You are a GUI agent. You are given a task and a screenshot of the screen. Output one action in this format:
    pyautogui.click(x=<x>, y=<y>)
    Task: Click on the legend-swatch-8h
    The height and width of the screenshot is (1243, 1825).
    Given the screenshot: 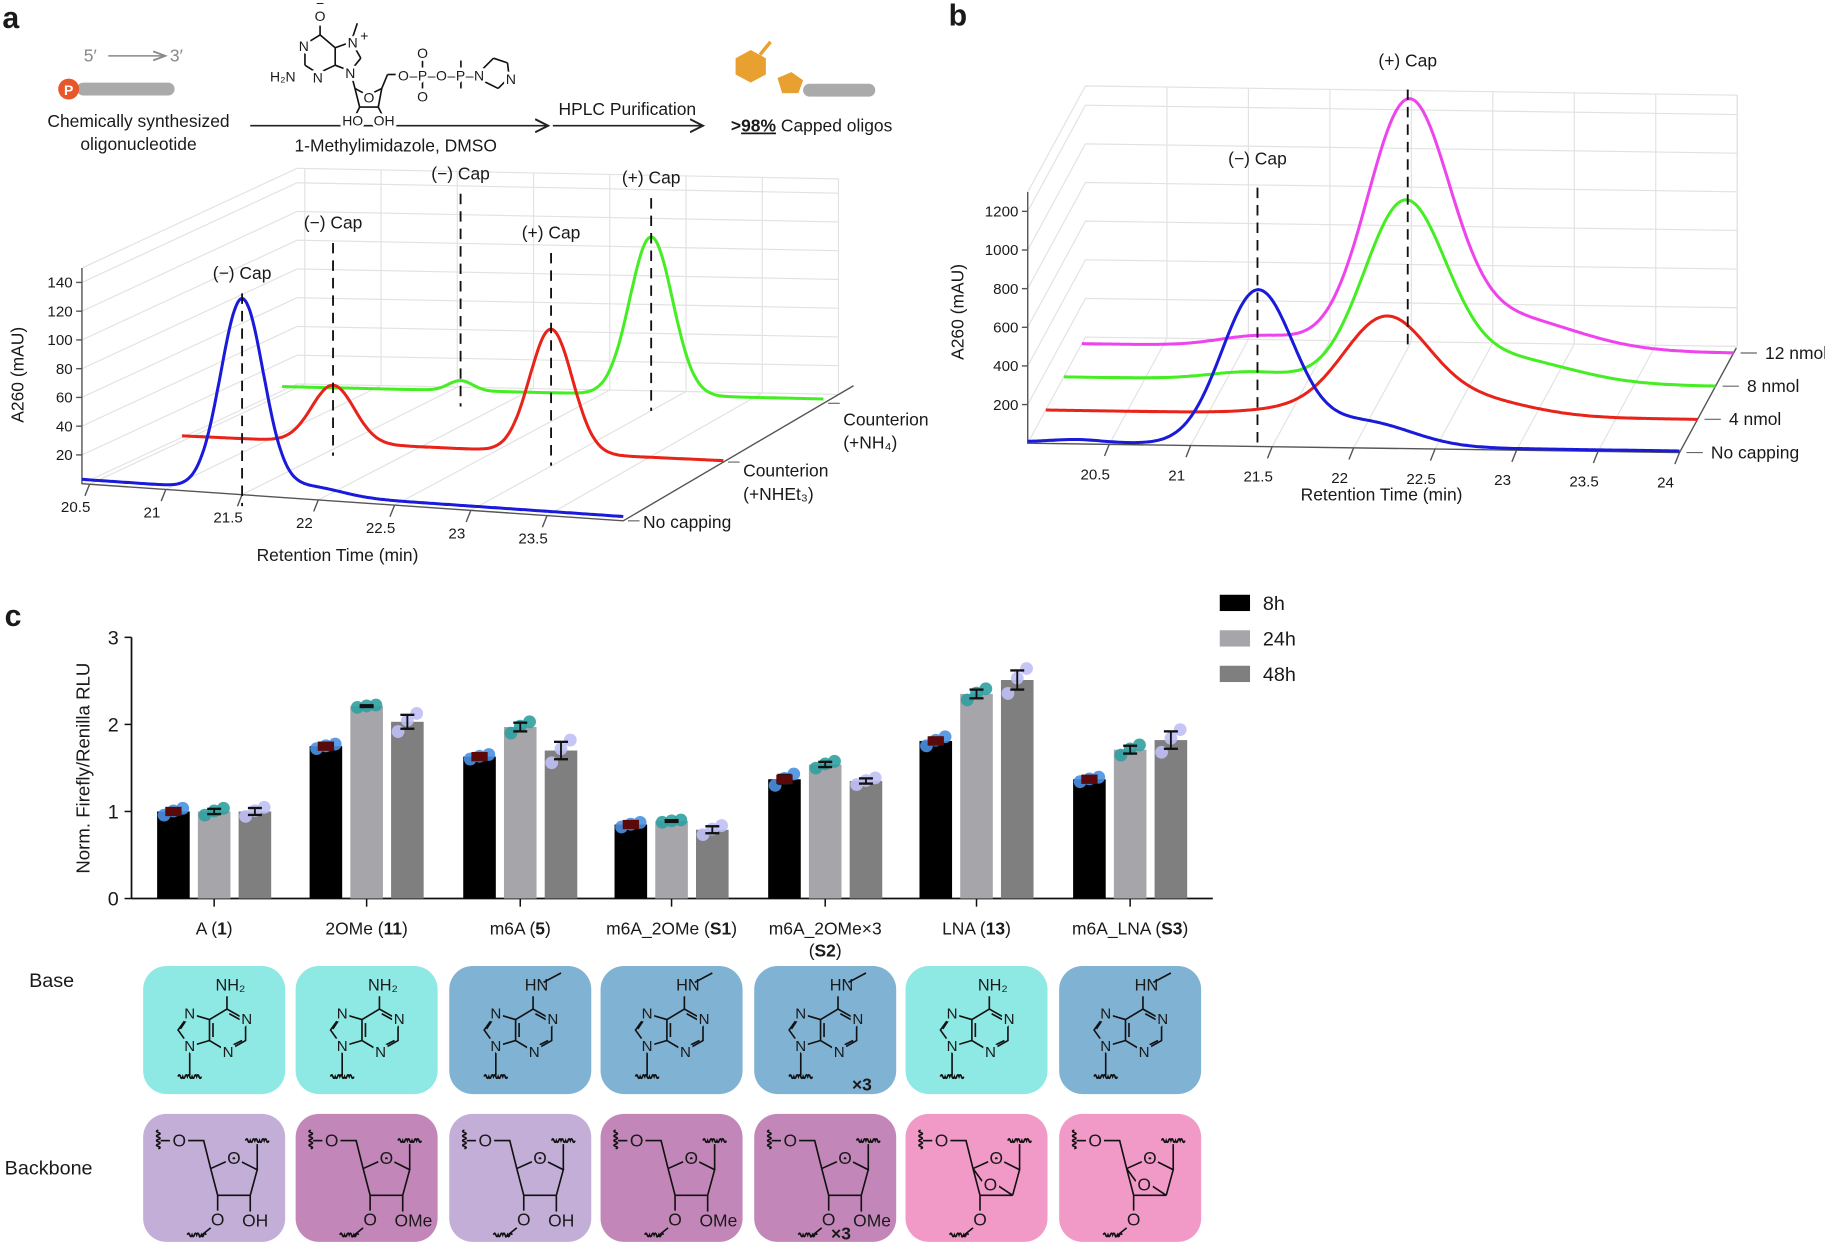 What is the action you would take?
    pyautogui.click(x=1235, y=603)
    